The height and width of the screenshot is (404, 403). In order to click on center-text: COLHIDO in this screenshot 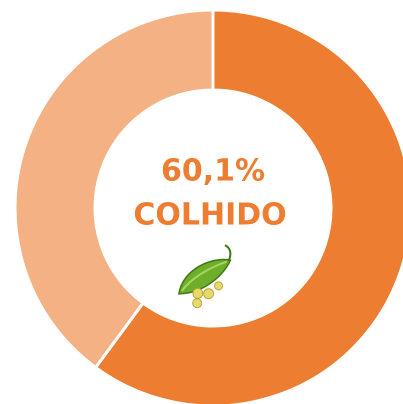, I will do `click(209, 215)`.